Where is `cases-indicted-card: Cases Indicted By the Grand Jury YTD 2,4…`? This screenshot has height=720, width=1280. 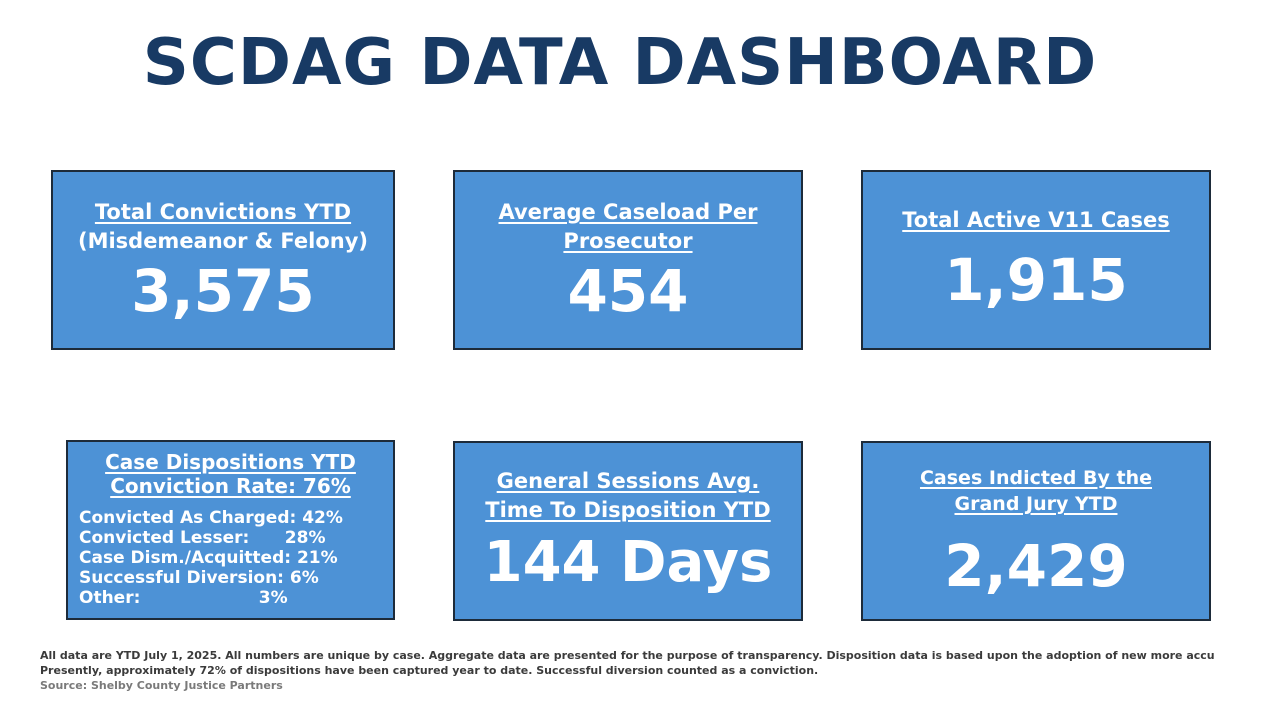 cases-indicted-card: Cases Indicted By the Grand Jury YTD 2,4… is located at coordinates (1036, 531).